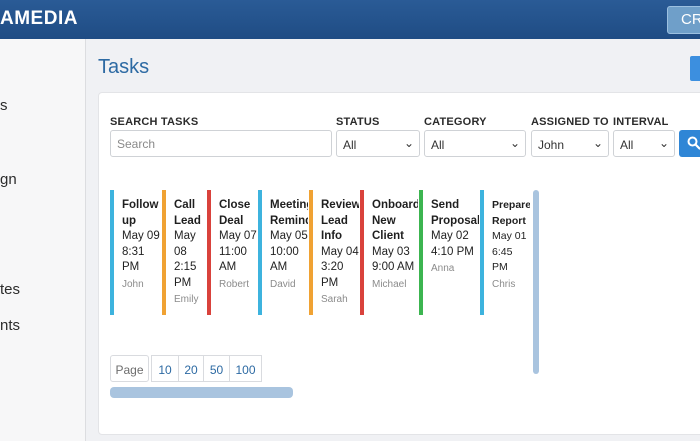 The width and height of the screenshot is (700, 441). Describe the element at coordinates (8, 179) in the screenshot. I see `sidebar-item-2: gn` at that location.